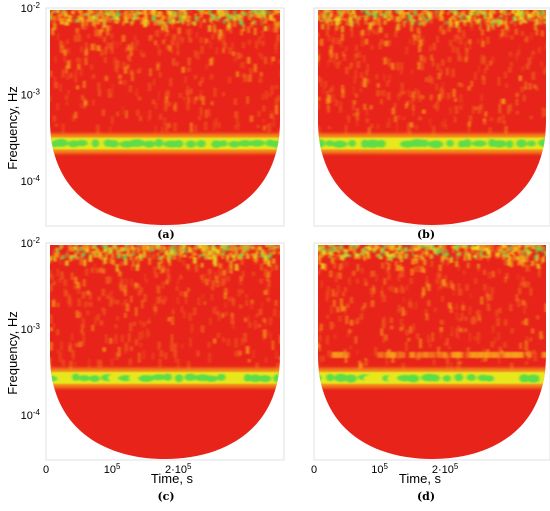 Image resolution: width=550 pixels, height=511 pixels. I want to click on band-blob, so click(542, 378).